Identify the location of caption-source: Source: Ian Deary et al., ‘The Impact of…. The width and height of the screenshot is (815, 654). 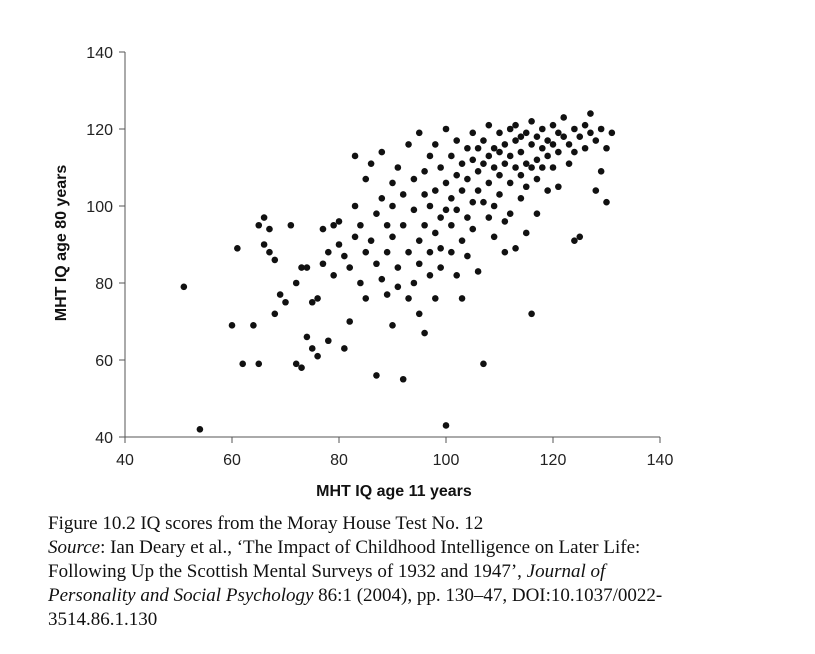
(344, 547).